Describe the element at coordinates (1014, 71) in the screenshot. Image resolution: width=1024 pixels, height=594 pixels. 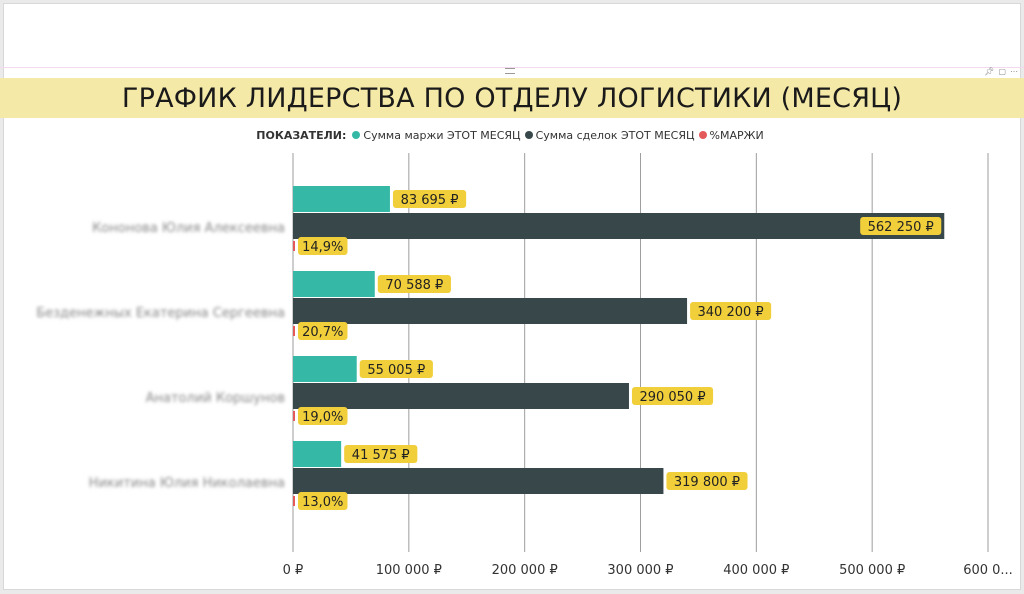
I see `more-options-icon: ⋯` at that location.